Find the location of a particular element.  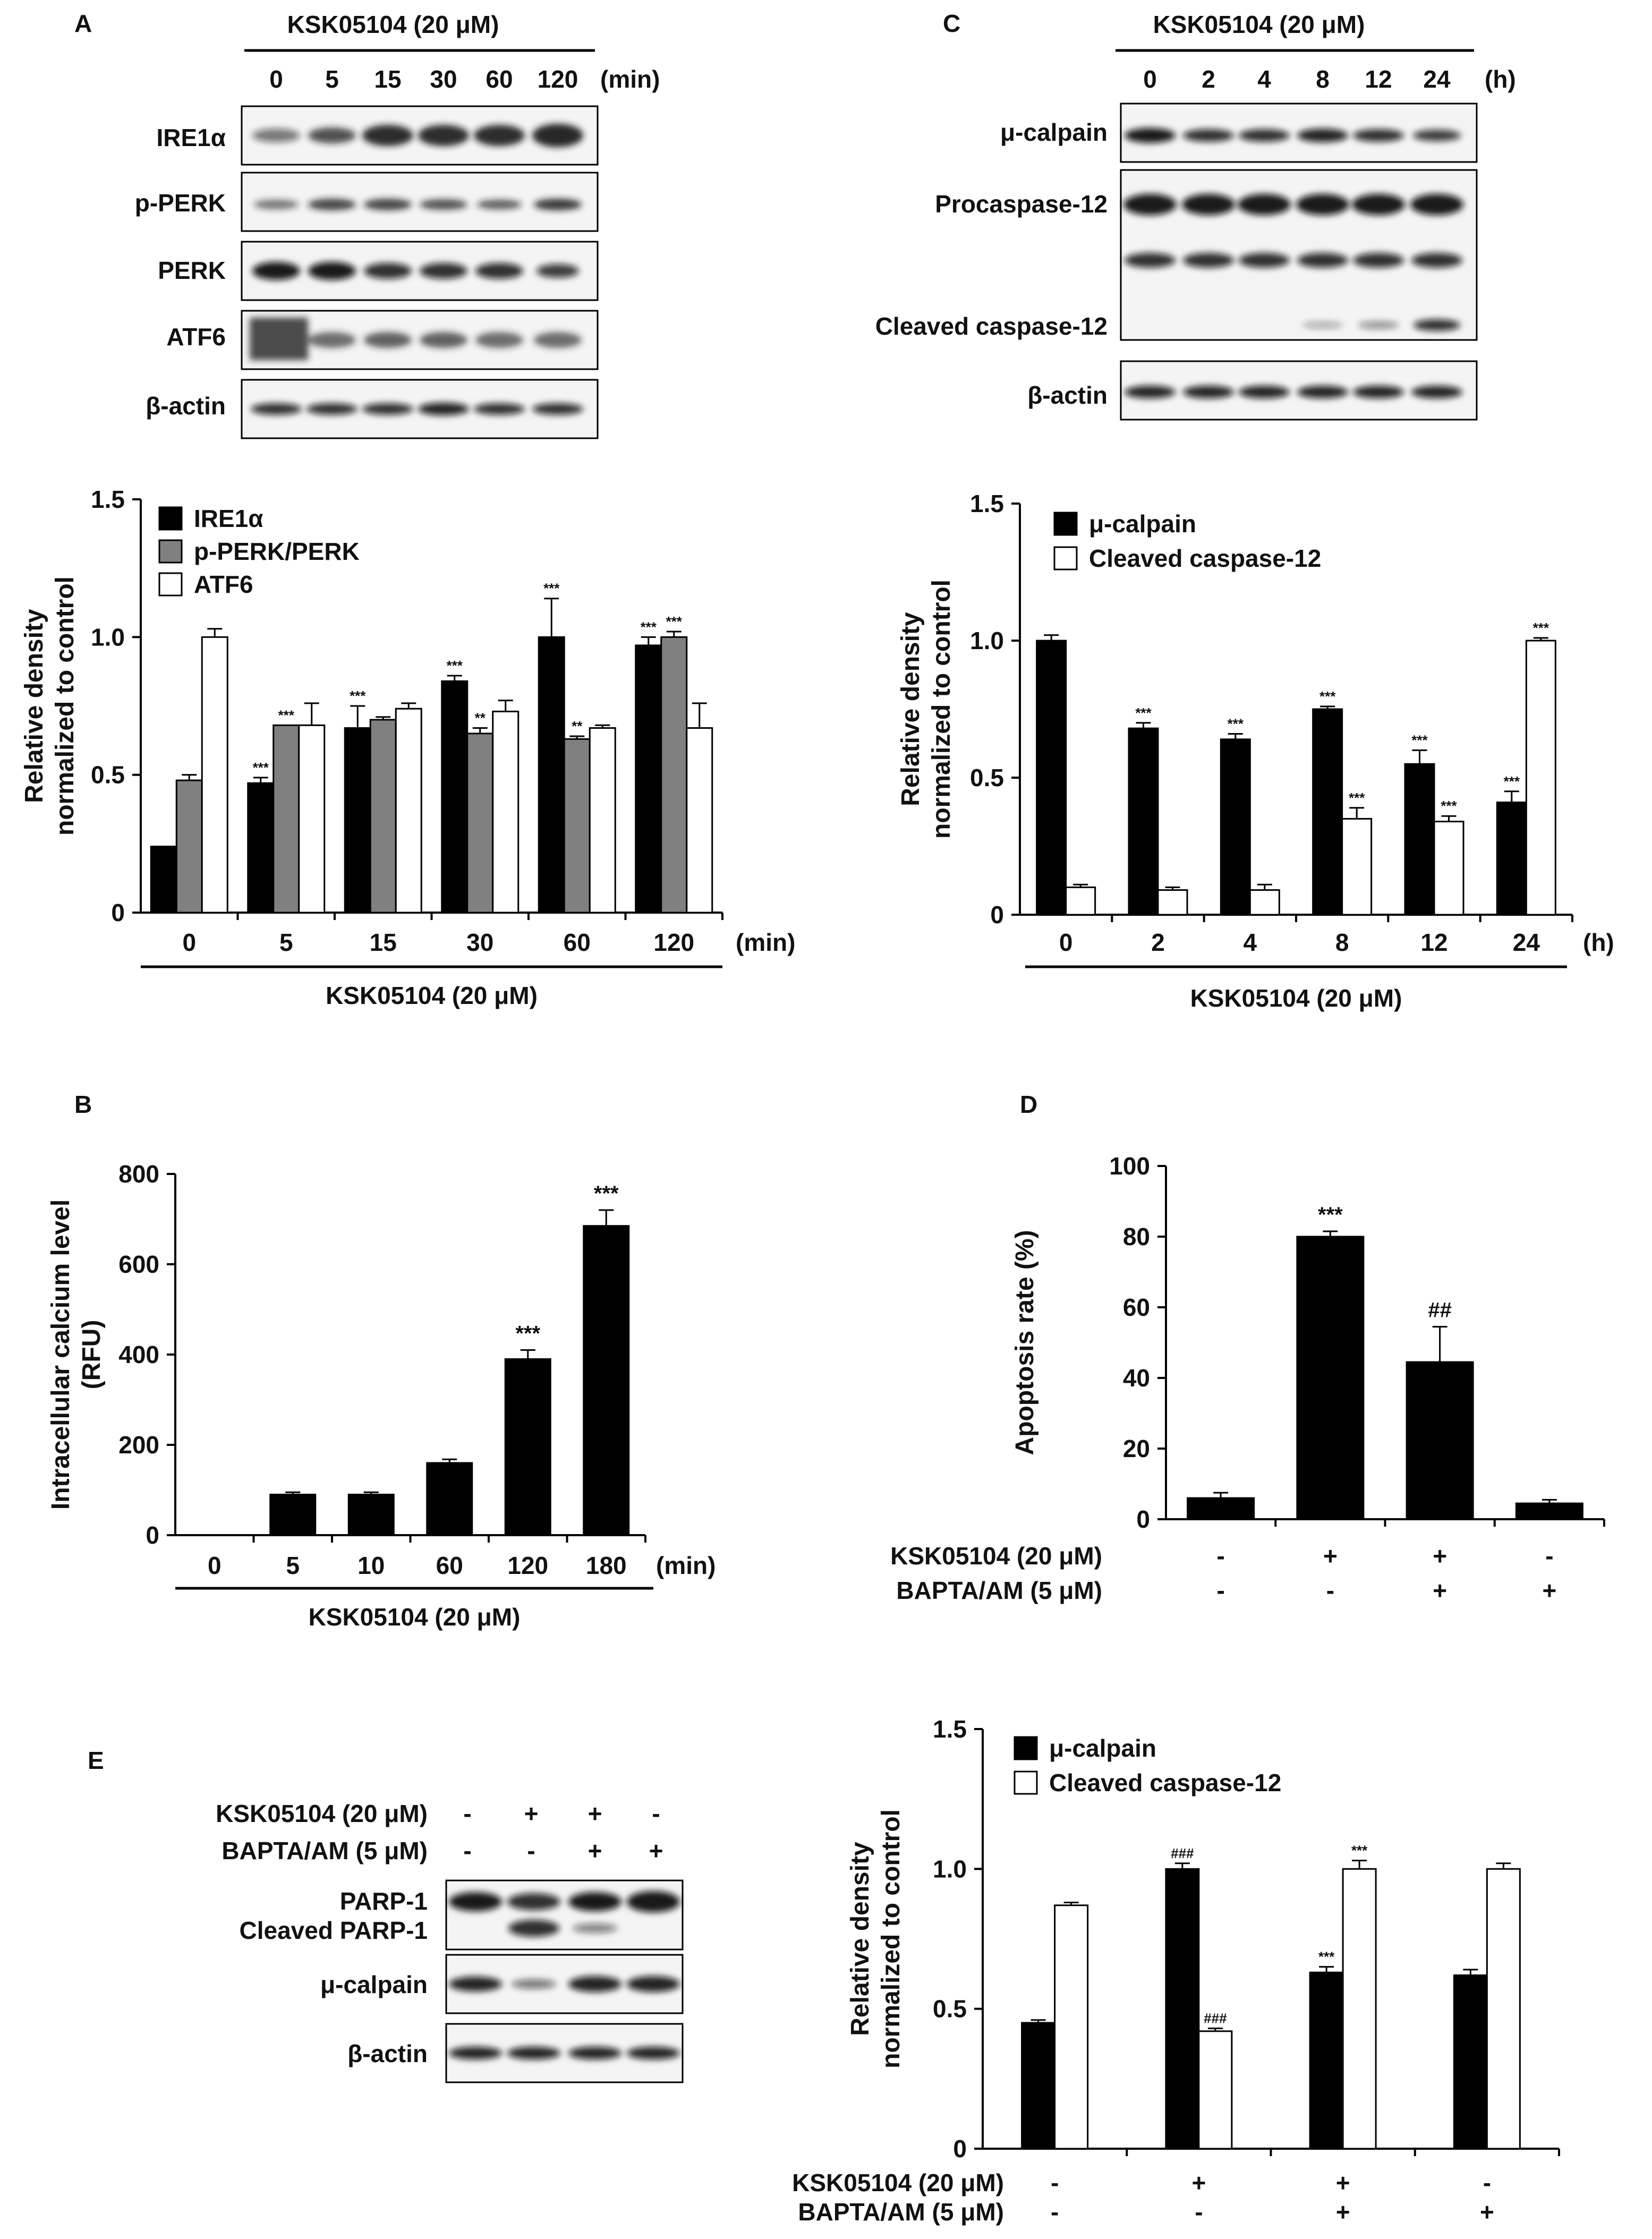

y-tick-label: 80 is located at coordinates (1136, 1236).